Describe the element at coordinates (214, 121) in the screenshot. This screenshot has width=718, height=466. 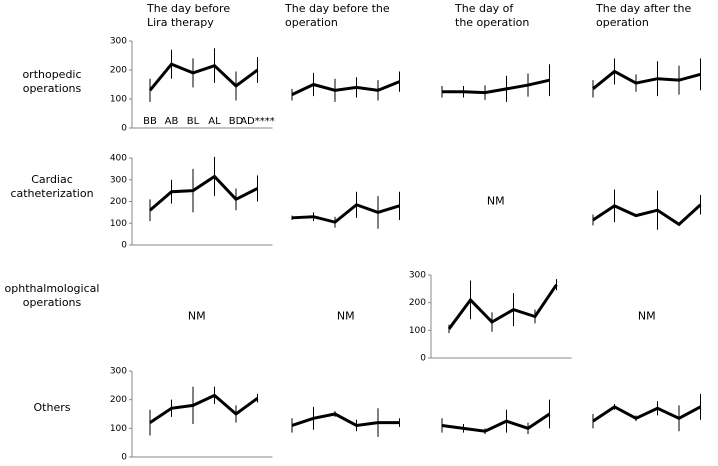
I see `x-tick-label: AL` at that location.